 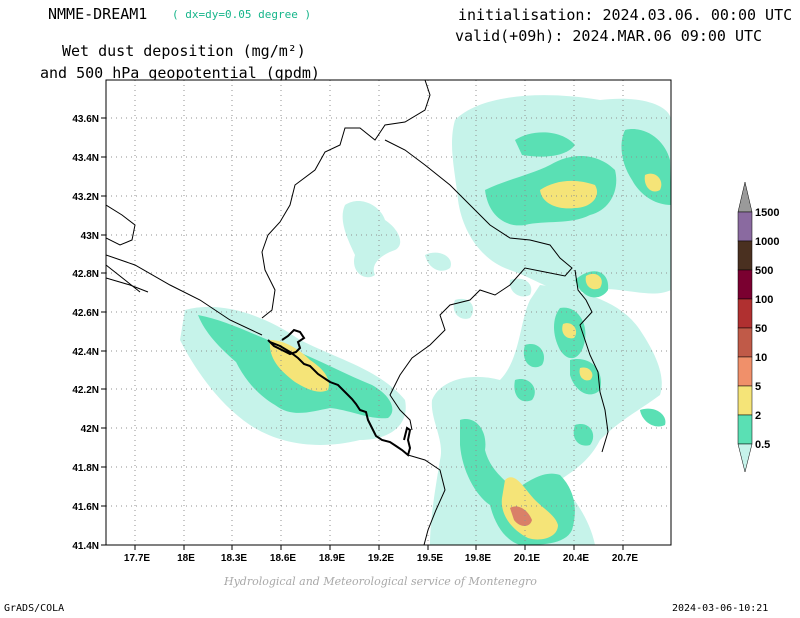 I want to click on legend-top-arrow, so click(x=745, y=197).